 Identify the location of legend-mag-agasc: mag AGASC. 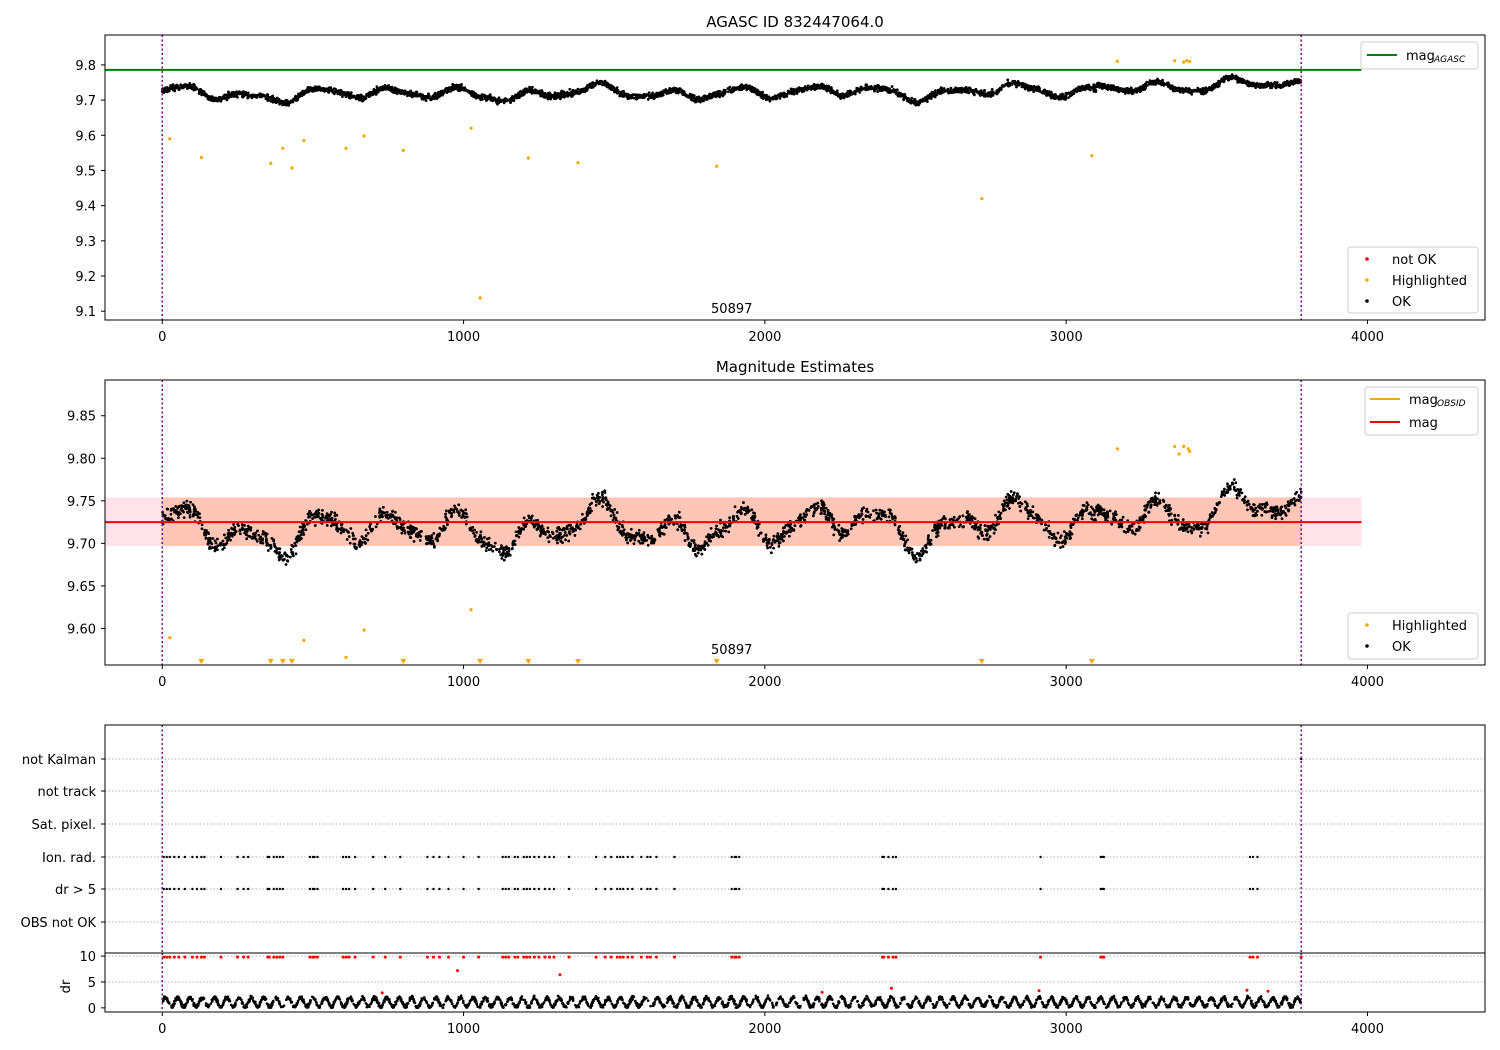
(1419, 55).